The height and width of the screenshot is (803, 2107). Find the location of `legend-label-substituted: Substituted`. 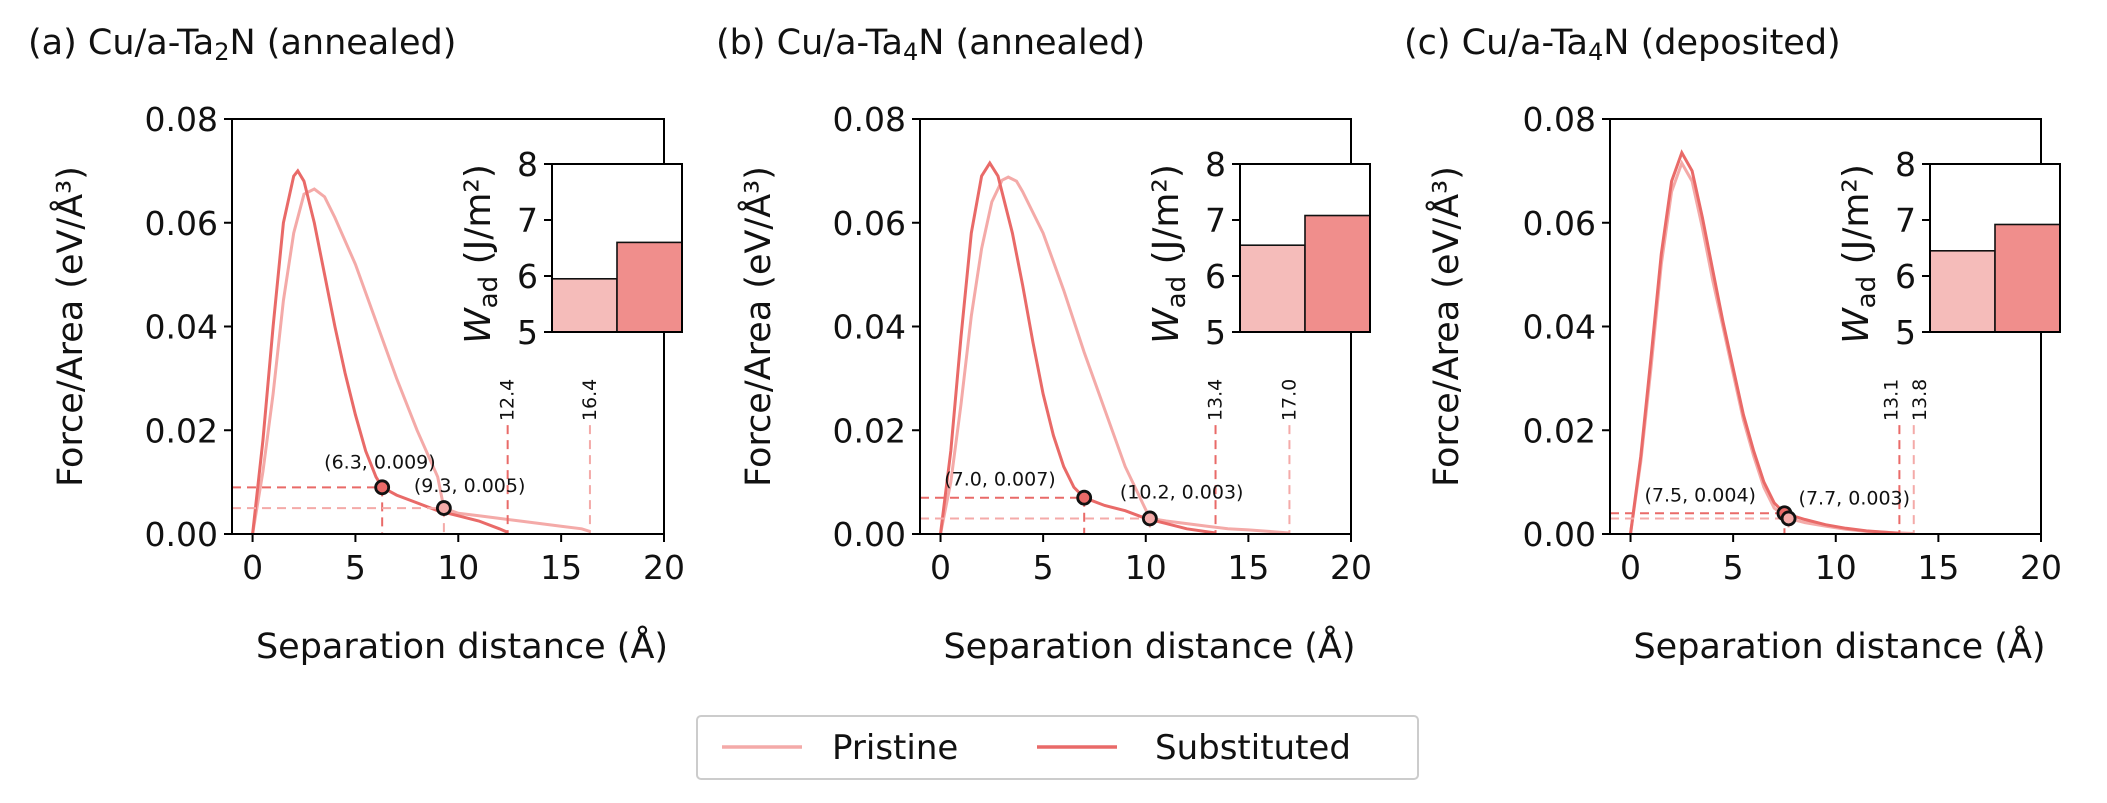

legend-label-substituted: Substituted is located at coordinates (1253, 748).